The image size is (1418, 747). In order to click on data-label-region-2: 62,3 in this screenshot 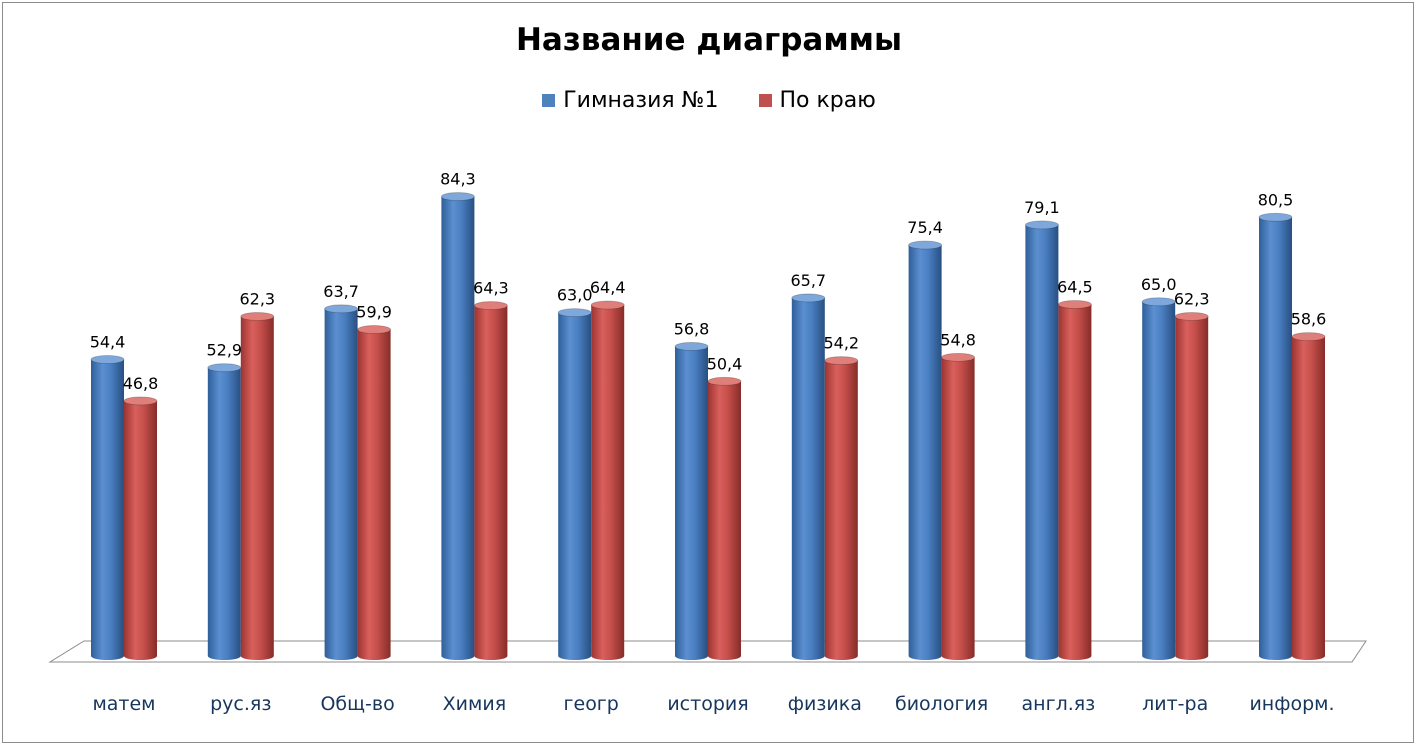, I will do `click(257, 298)`.